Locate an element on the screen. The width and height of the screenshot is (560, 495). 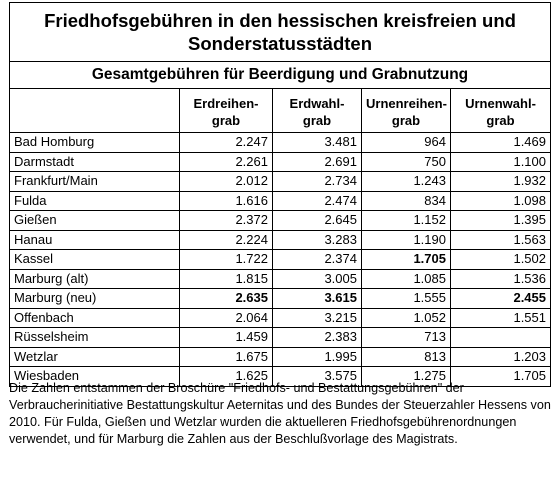
city-name: Hanau is located at coordinates (94, 239).